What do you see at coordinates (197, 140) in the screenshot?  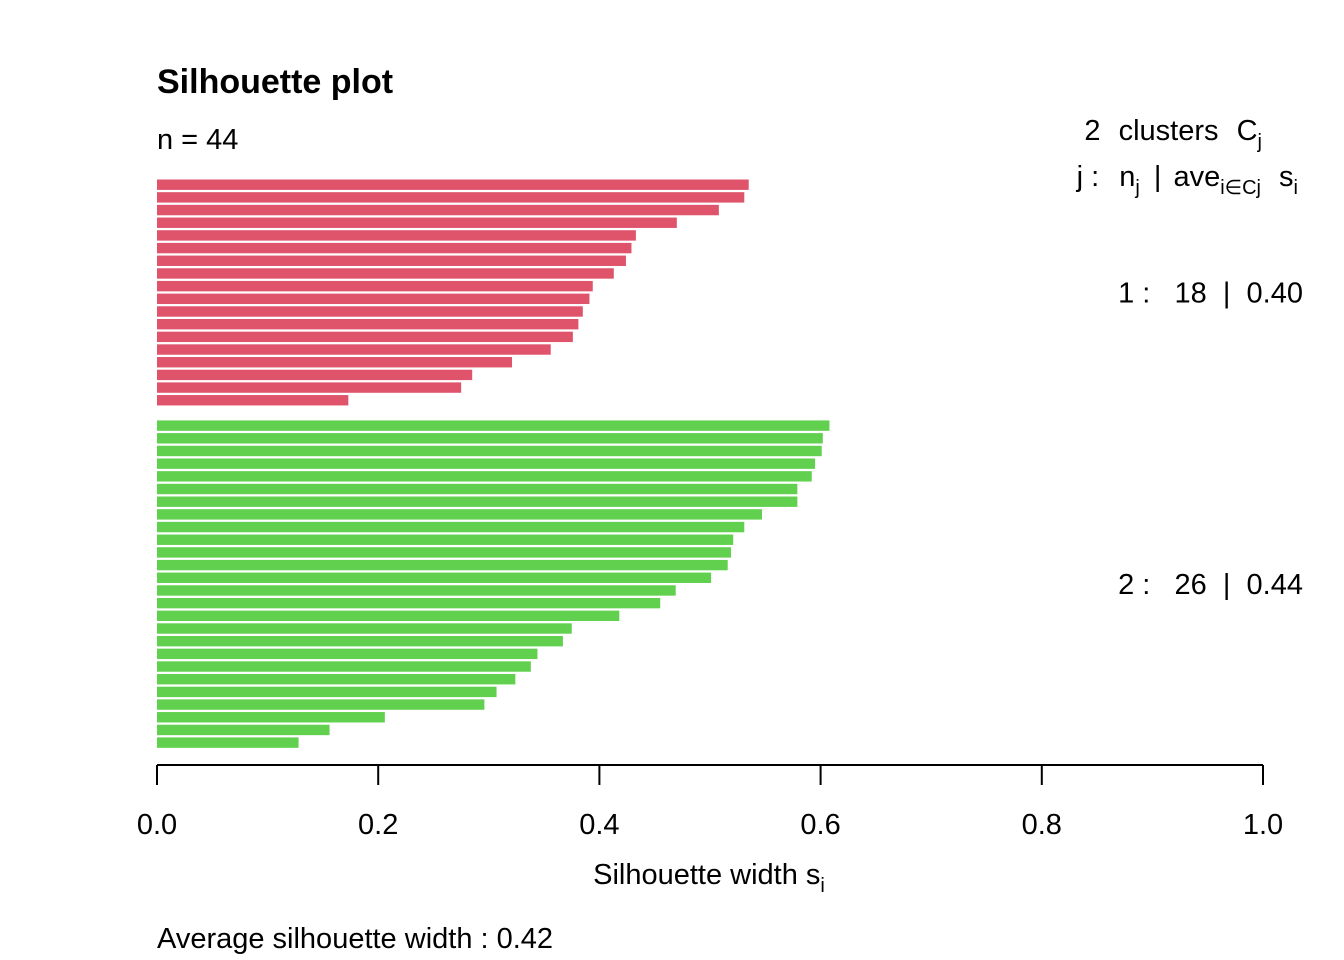 I see `chart-subtitle: n = 44` at bounding box center [197, 140].